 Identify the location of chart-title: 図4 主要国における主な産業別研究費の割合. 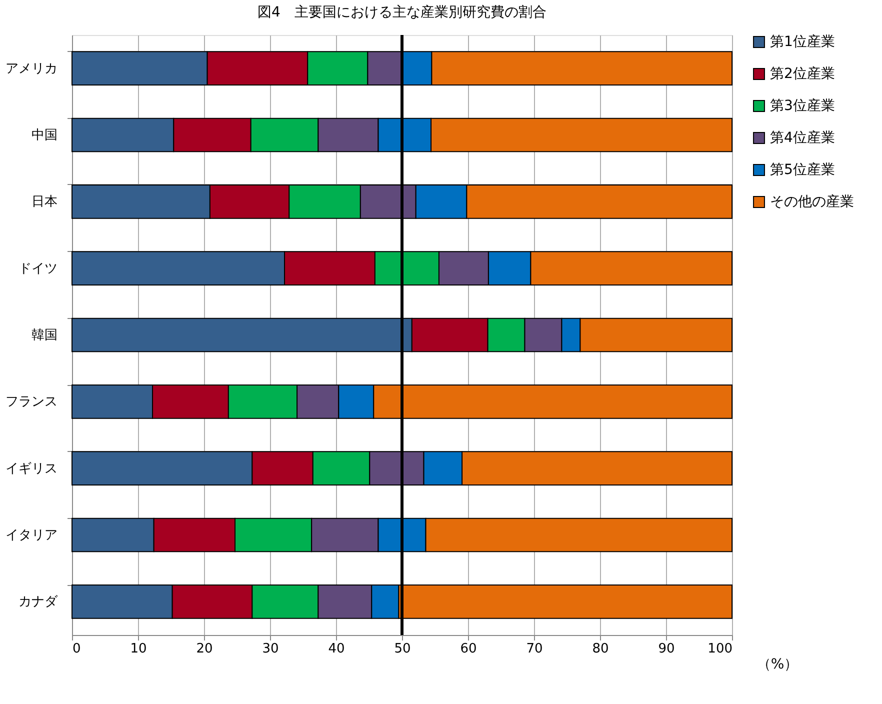
(402, 12).